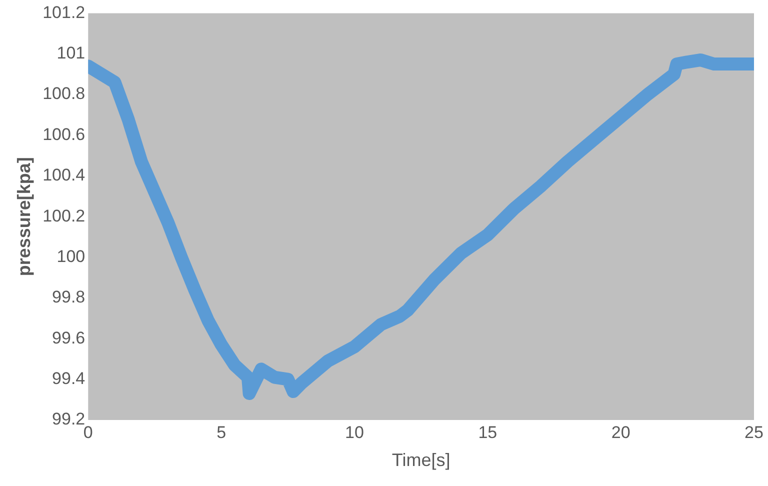  What do you see at coordinates (488, 432) in the screenshot?
I see `x-tick-label: 15` at bounding box center [488, 432].